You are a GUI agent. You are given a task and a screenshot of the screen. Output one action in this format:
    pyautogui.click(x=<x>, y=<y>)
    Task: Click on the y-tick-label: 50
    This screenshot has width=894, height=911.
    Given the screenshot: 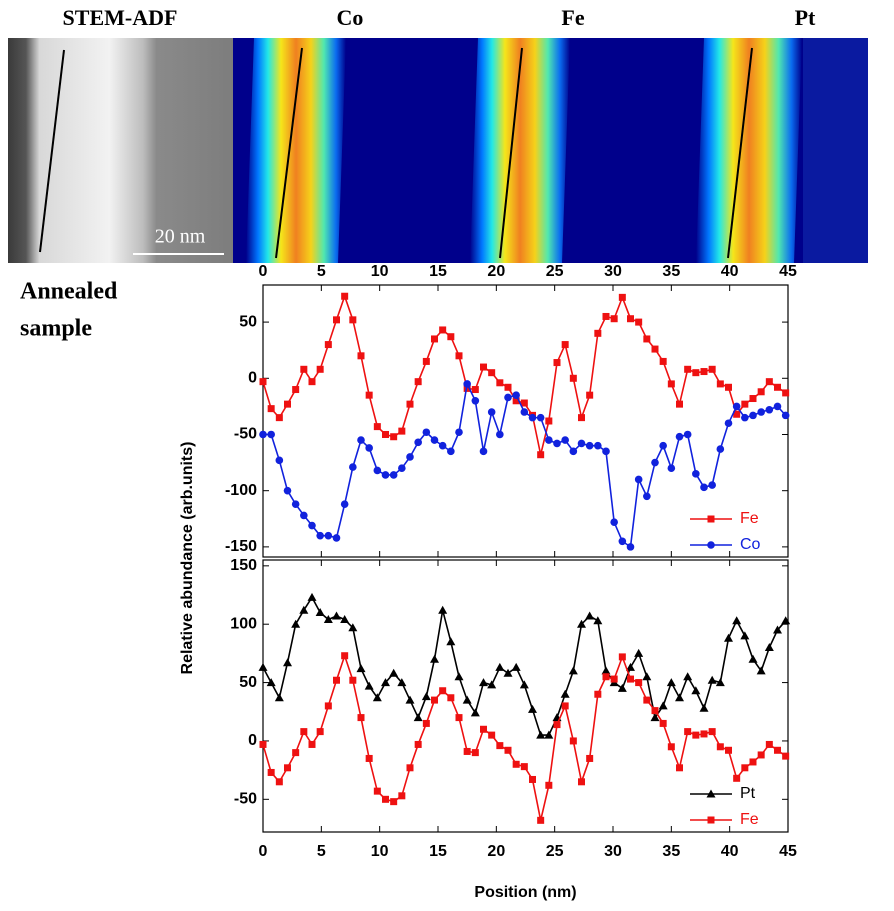 What is the action you would take?
    pyautogui.click(x=248, y=682)
    